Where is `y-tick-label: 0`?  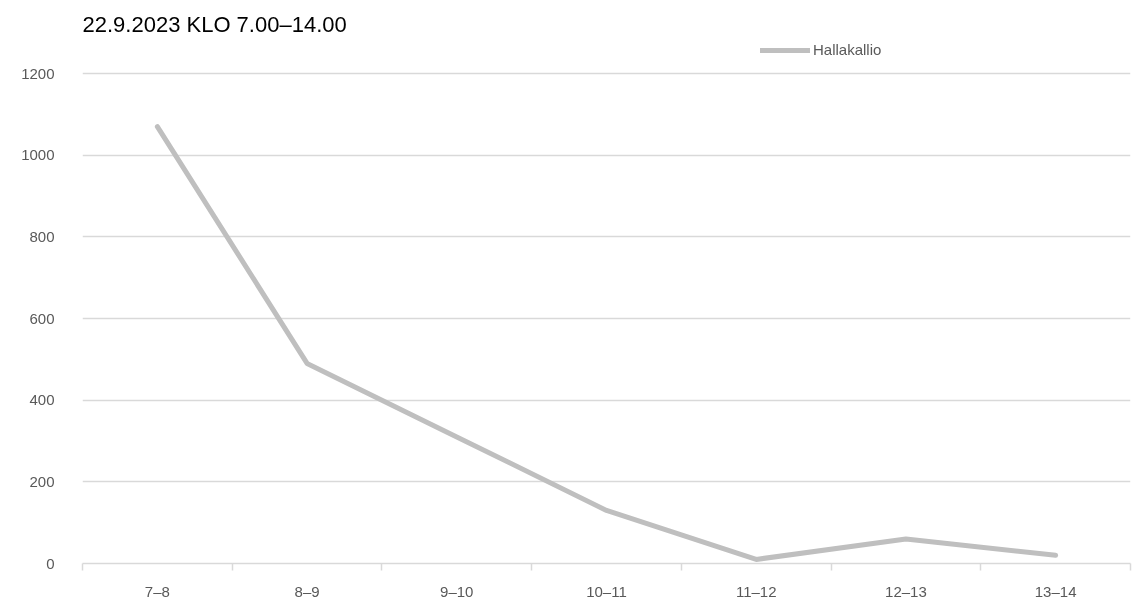
y-tick-label: 0 is located at coordinates (50, 563).